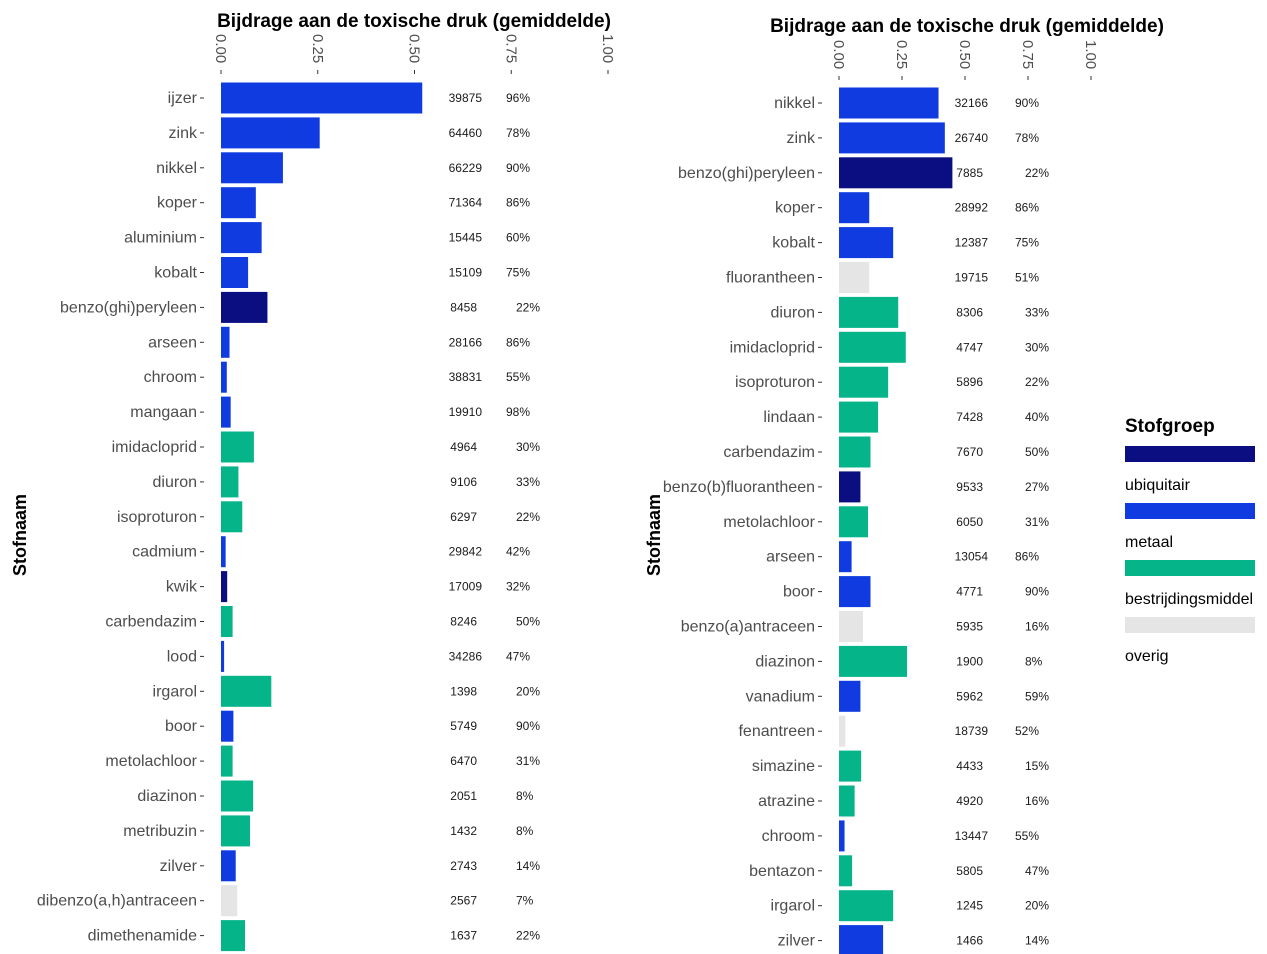  What do you see at coordinates (972, 836) in the screenshot?
I see `bar-count-label: 13447` at bounding box center [972, 836].